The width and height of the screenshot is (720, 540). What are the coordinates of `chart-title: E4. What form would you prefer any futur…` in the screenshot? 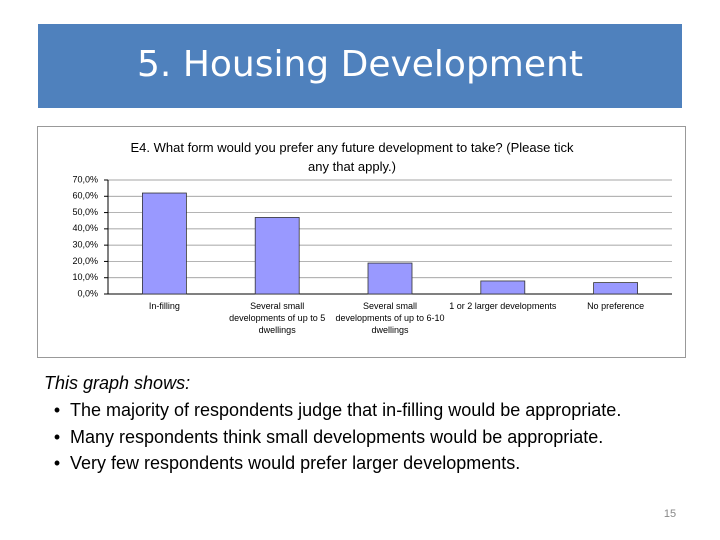 It's located at (352, 157).